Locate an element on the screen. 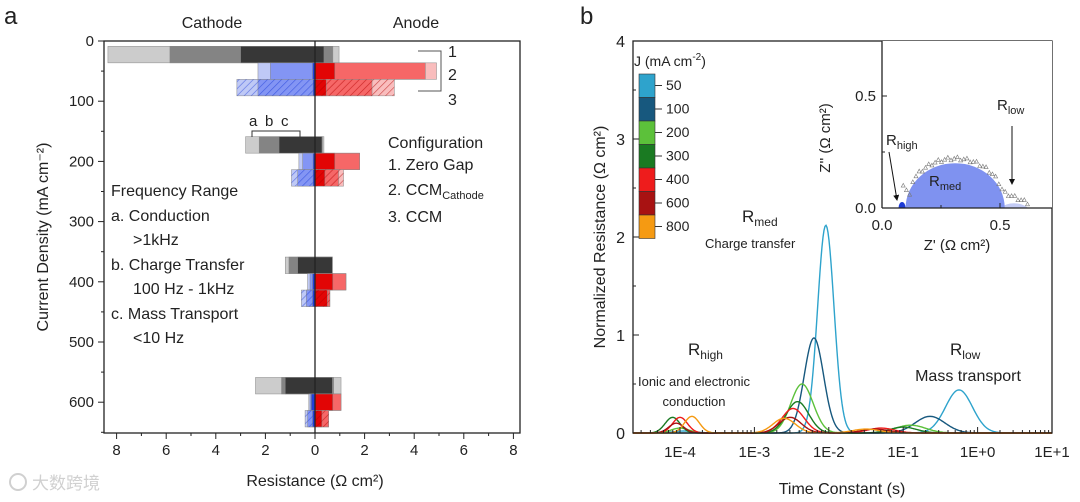 The height and width of the screenshot is (502, 1080). config-item-2: 2. CCMCathode is located at coordinates (436, 192).